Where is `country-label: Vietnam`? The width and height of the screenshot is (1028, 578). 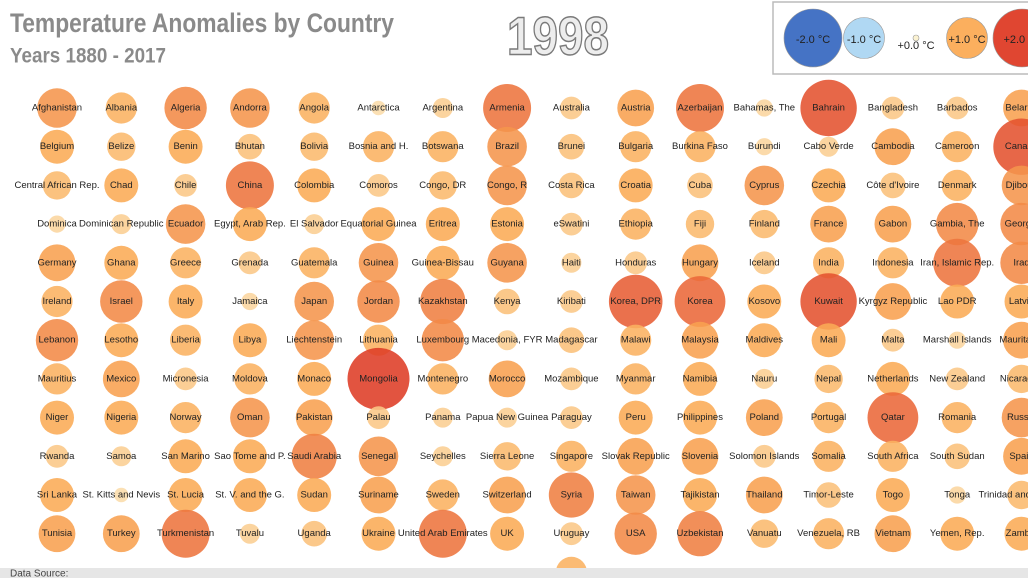
country-label: Vietnam is located at coordinates (893, 533).